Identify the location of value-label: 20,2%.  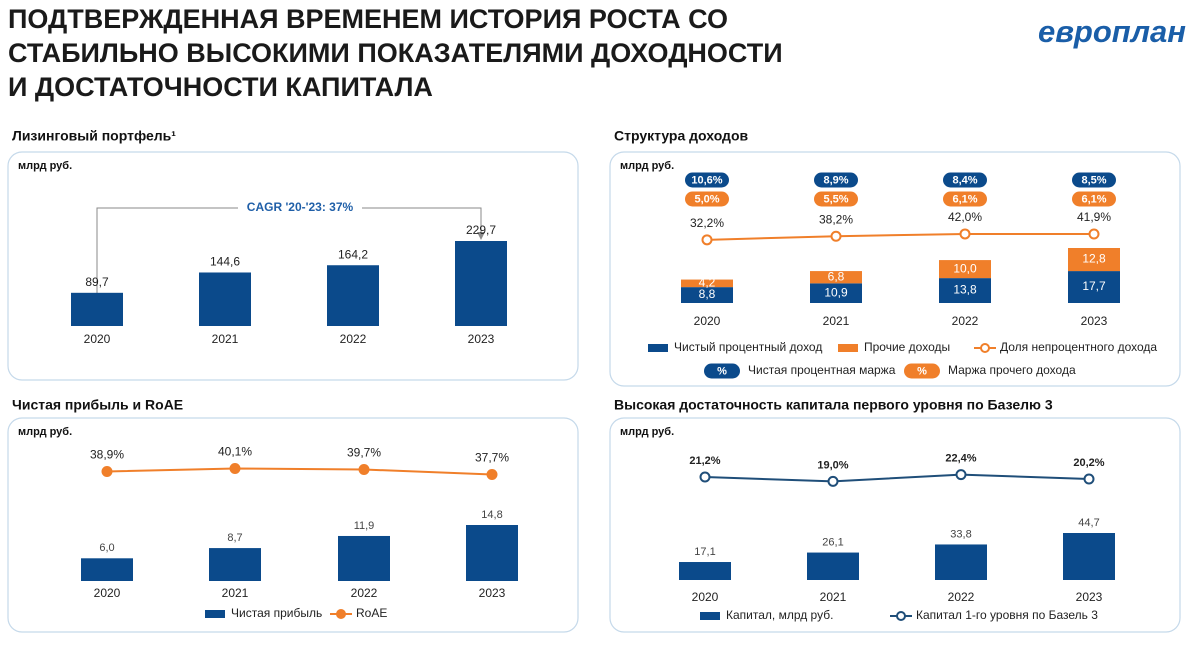
(1088, 463).